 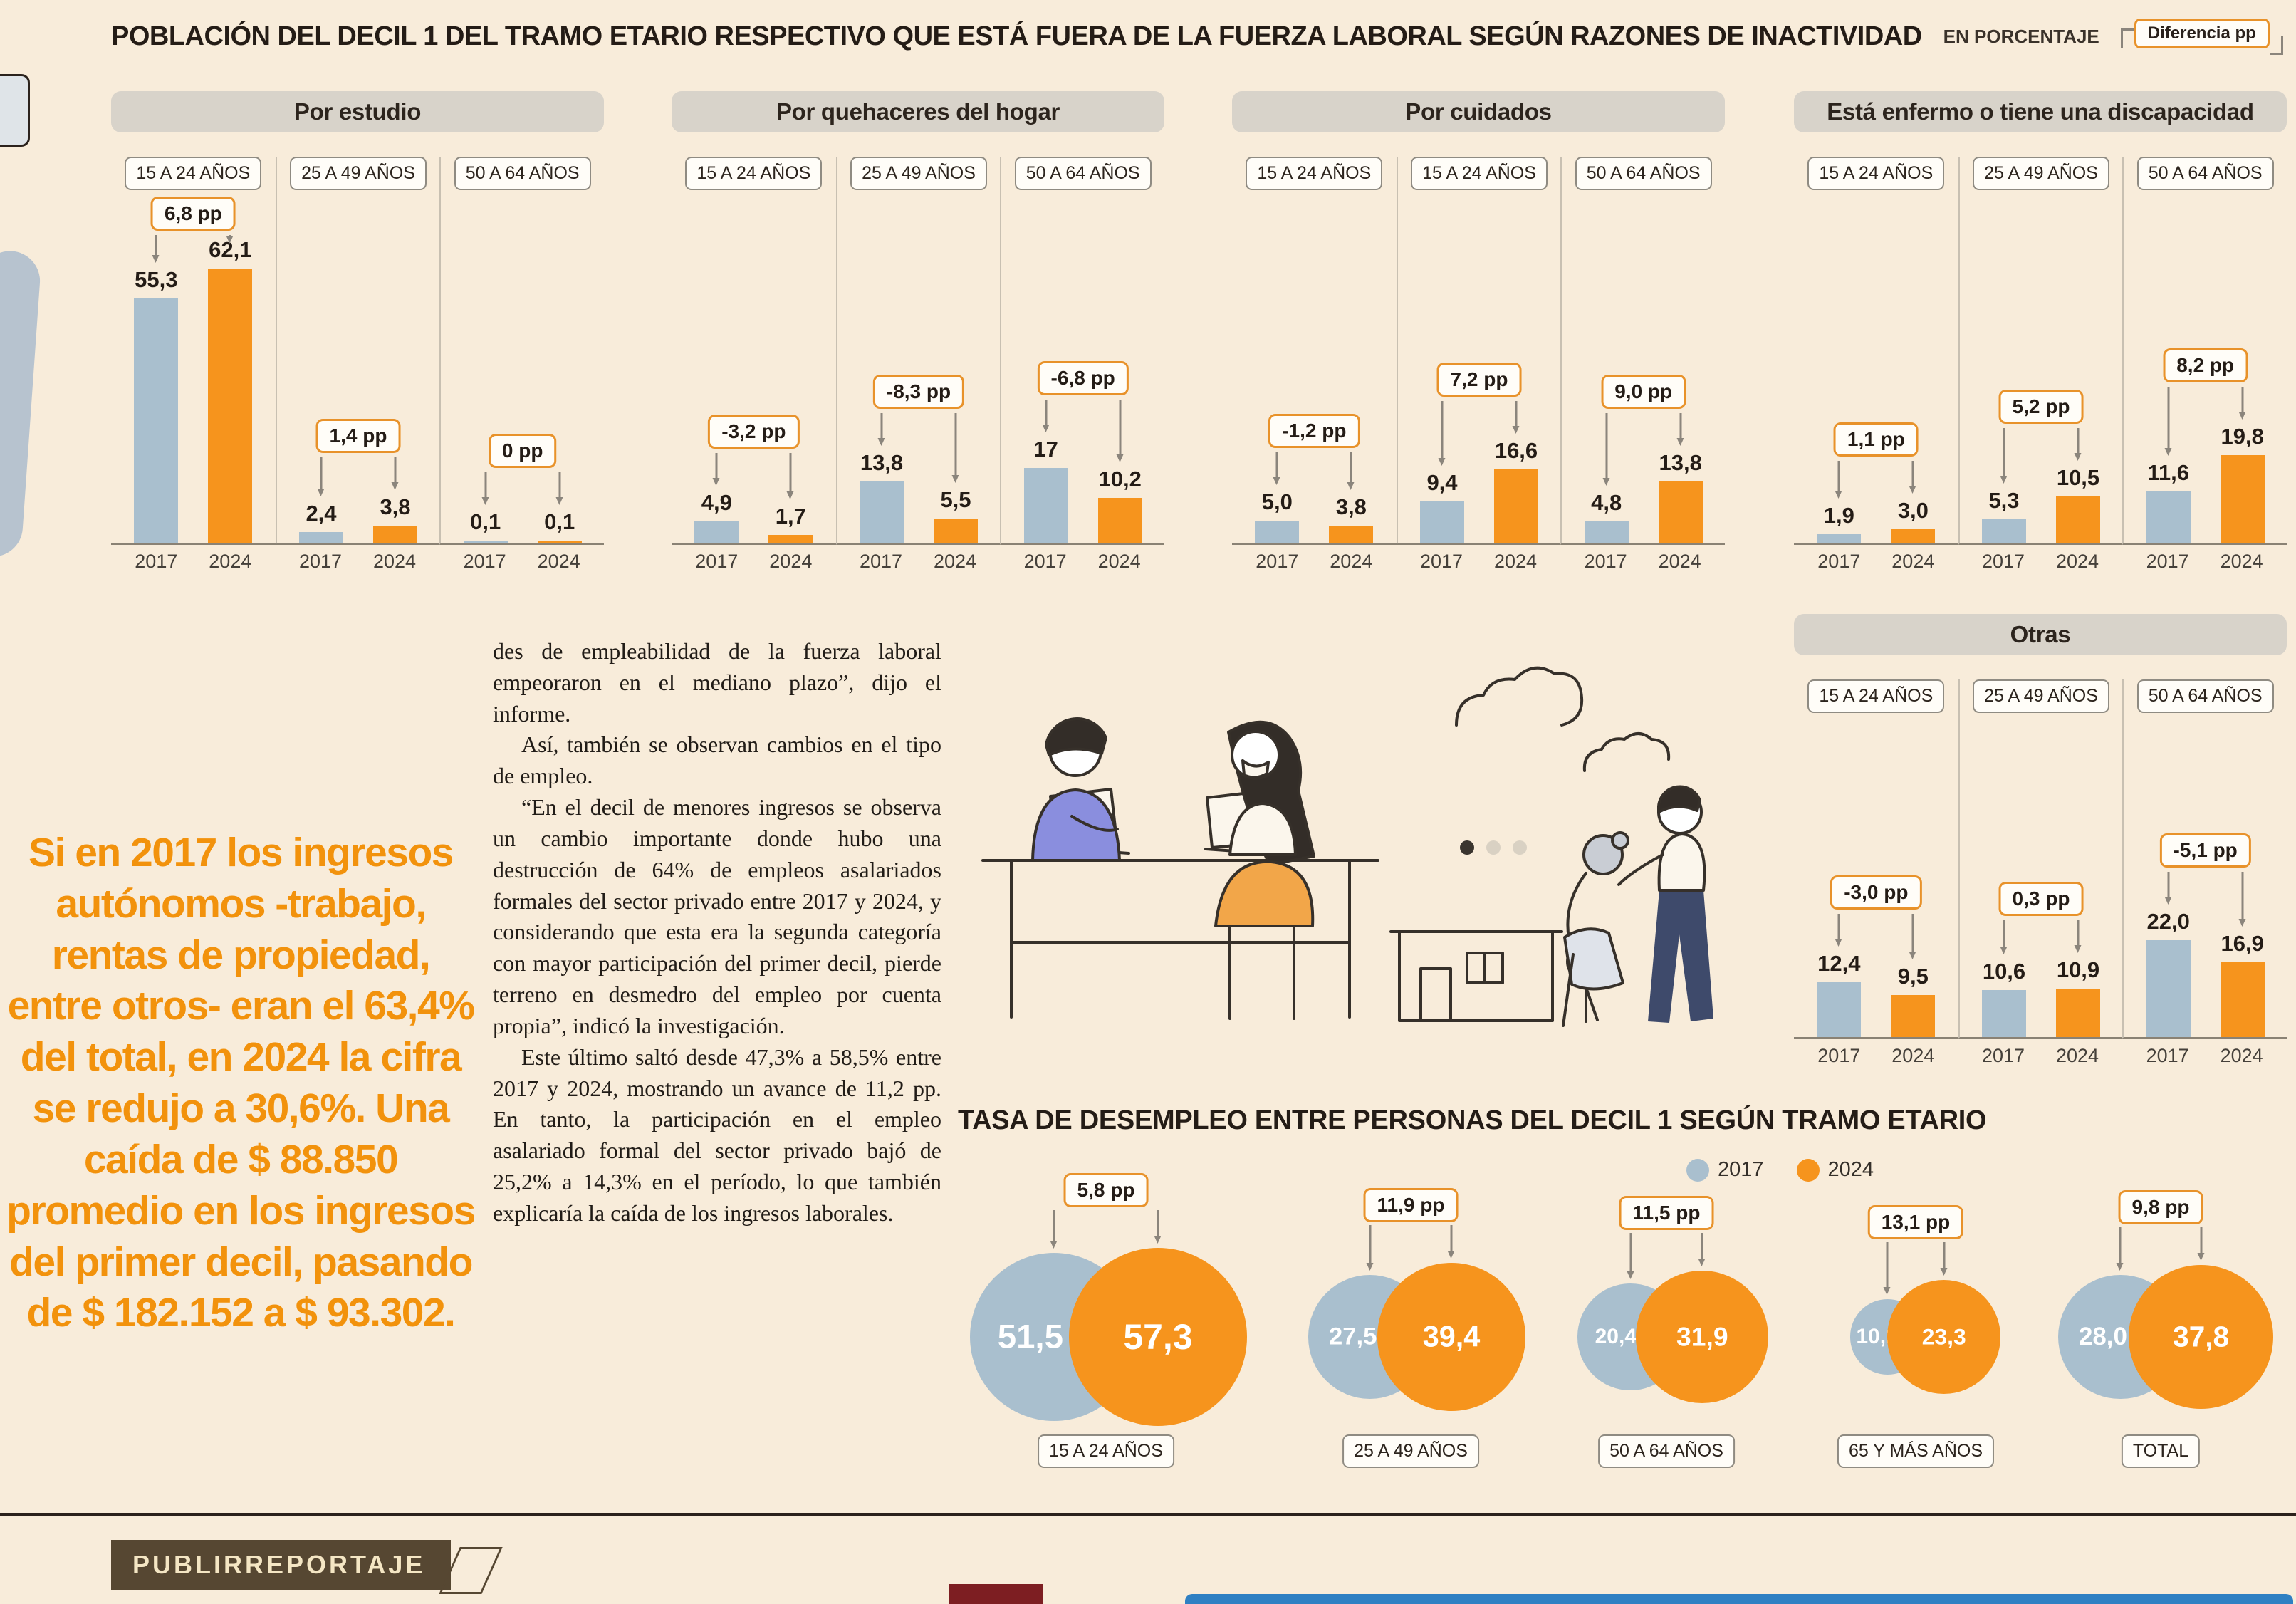 What do you see at coordinates (1411, 1205) in the screenshot?
I see `diff-label: 11,9 pp` at bounding box center [1411, 1205].